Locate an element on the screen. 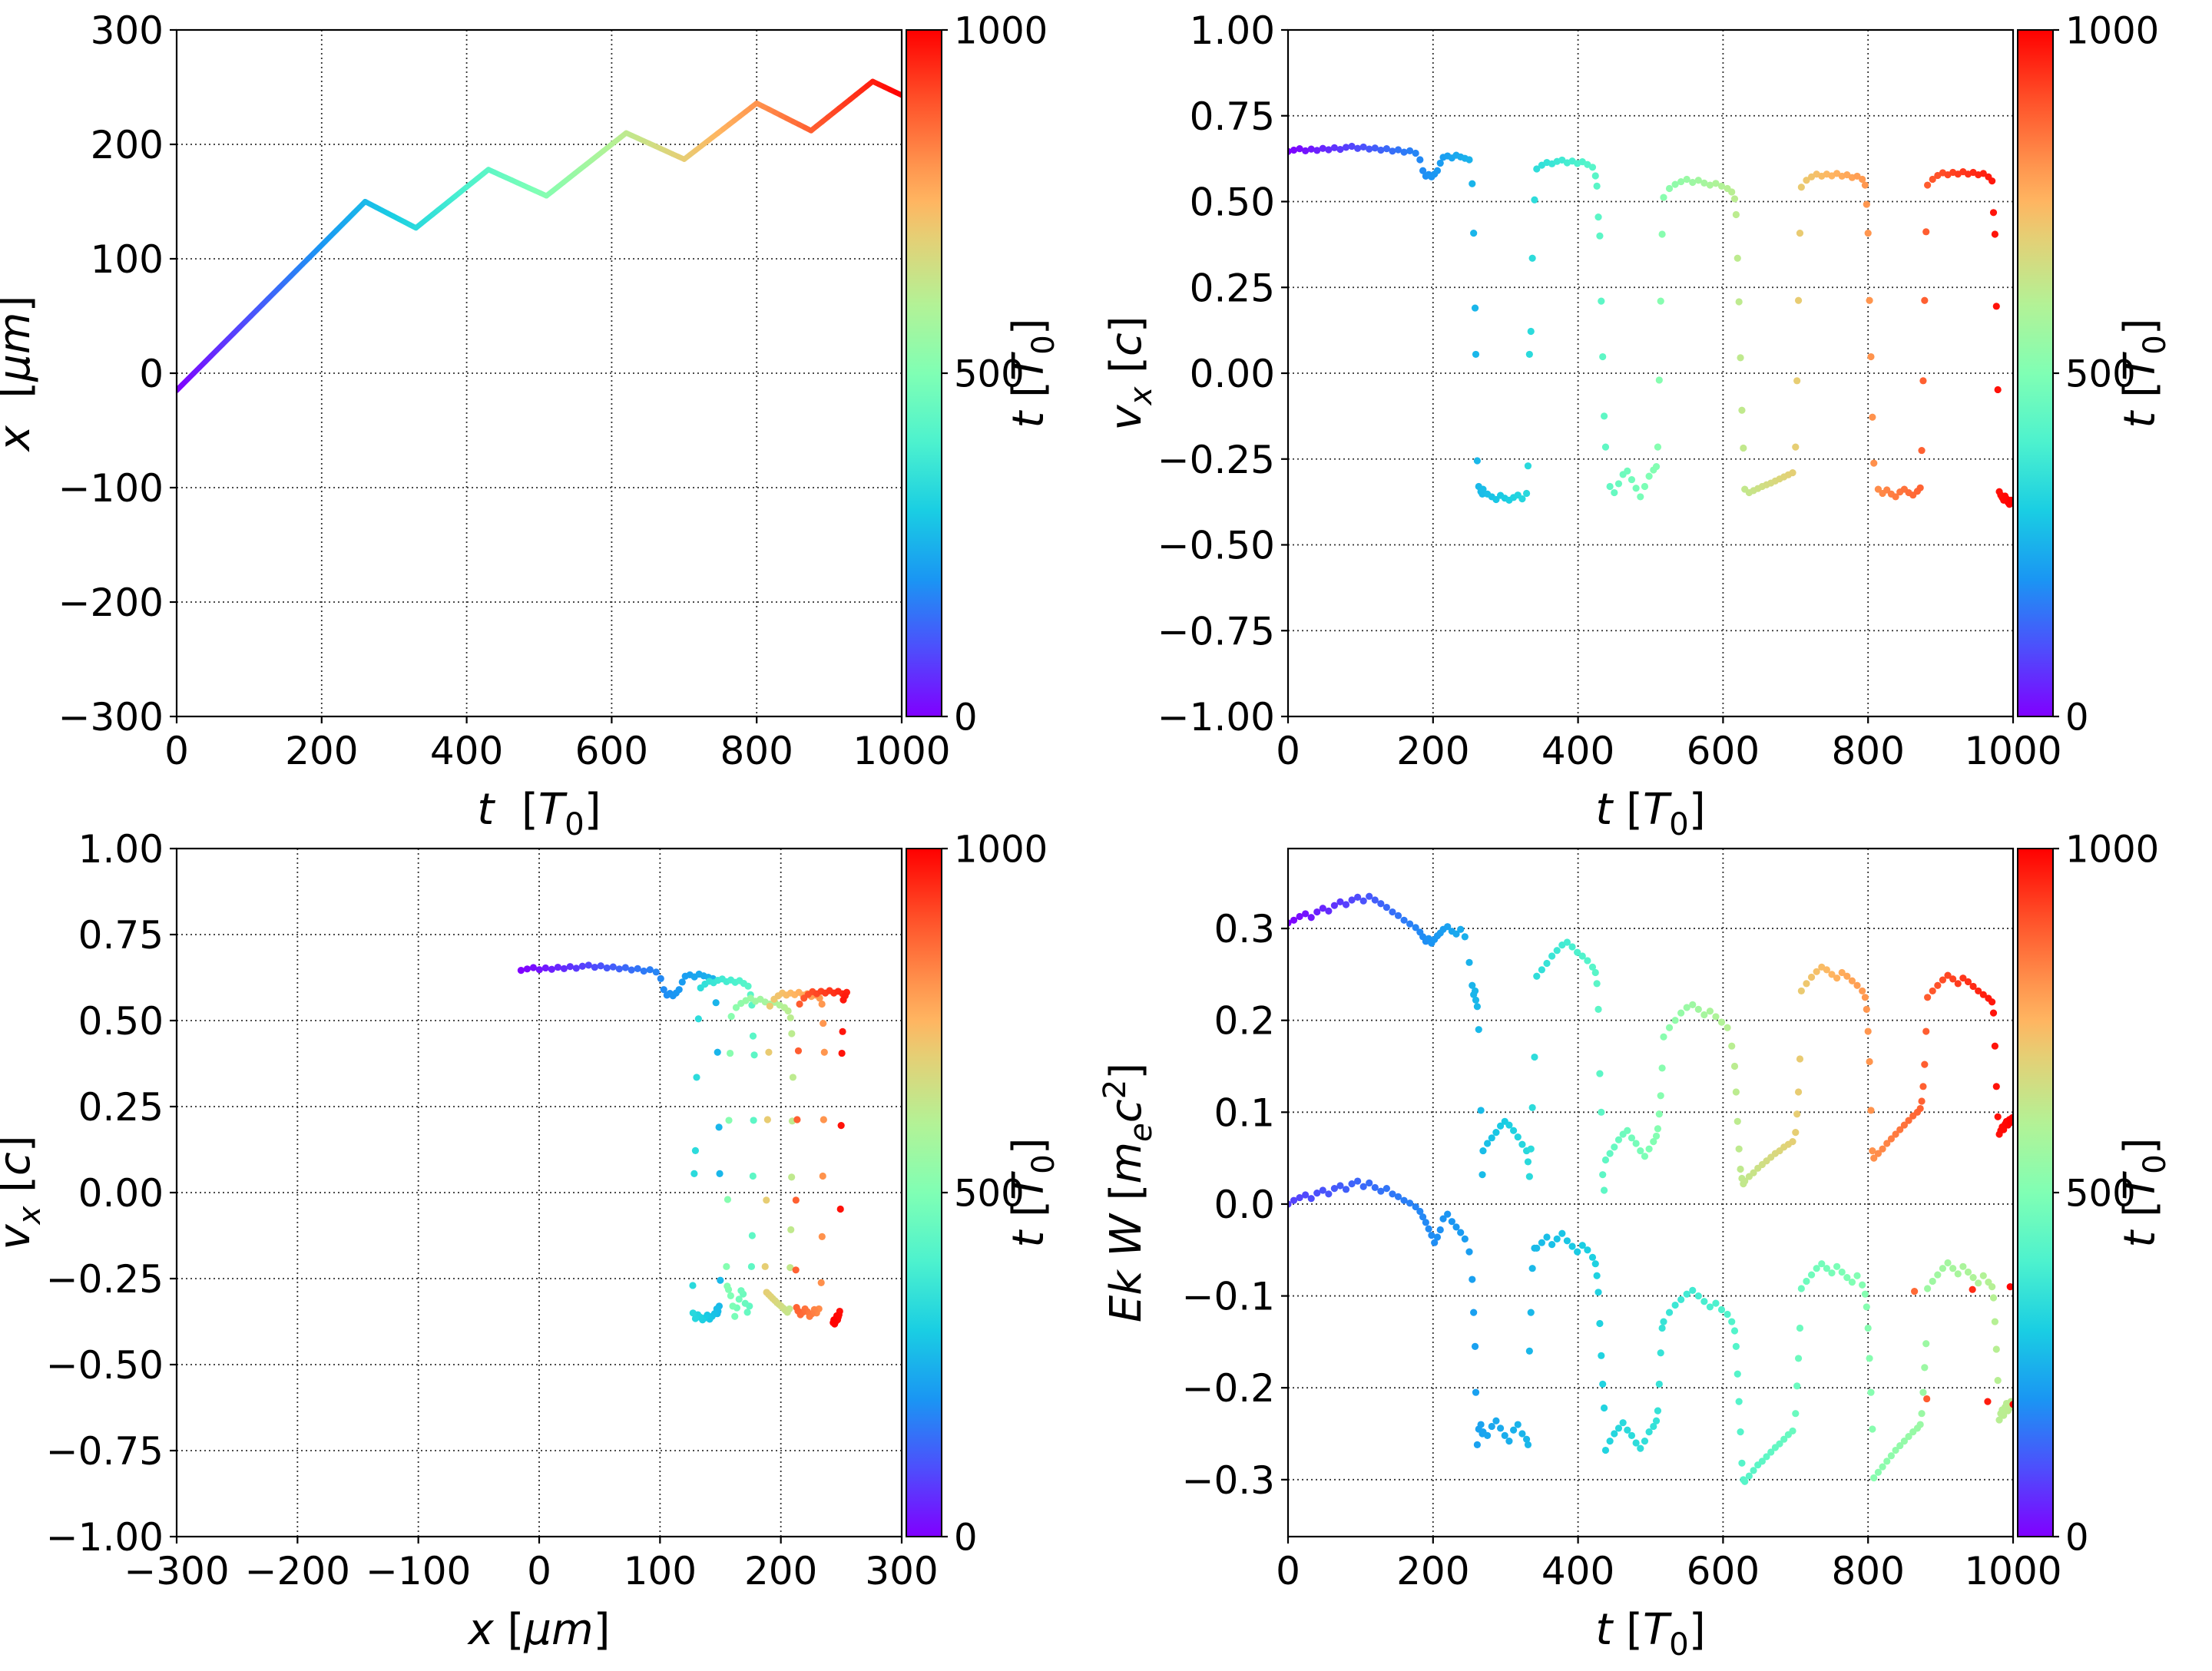  y-axis: 0.3 0.2 0.1 0.0 −0.1 −0.2 −0.3 is located at coordinates (1235, 1205).